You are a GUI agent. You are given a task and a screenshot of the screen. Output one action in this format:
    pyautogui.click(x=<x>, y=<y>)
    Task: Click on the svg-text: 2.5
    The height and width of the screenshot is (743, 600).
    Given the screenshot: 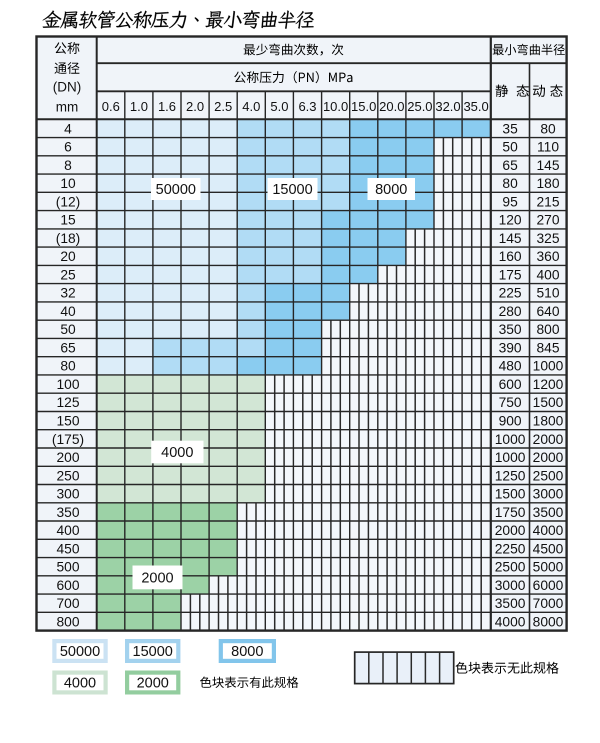 What is the action you would take?
    pyautogui.click(x=223, y=106)
    